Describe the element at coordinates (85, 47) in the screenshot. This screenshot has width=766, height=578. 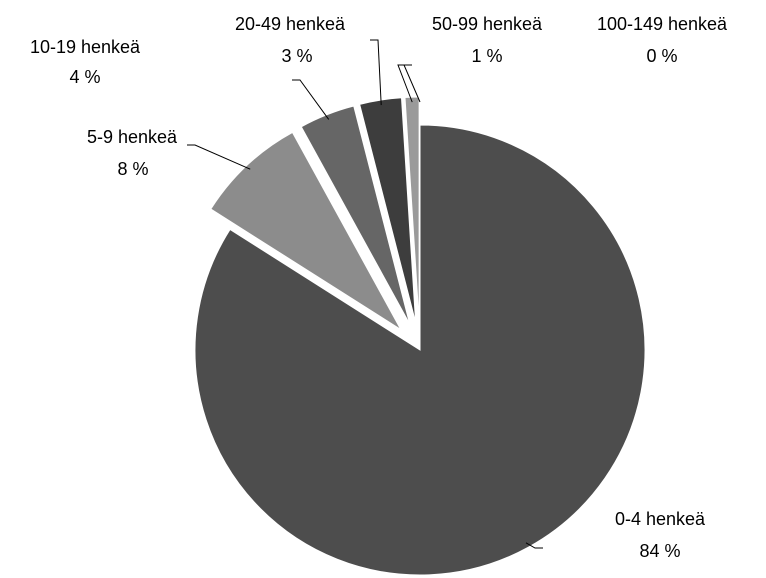
I see `slice-label: 10-19 henkeä` at that location.